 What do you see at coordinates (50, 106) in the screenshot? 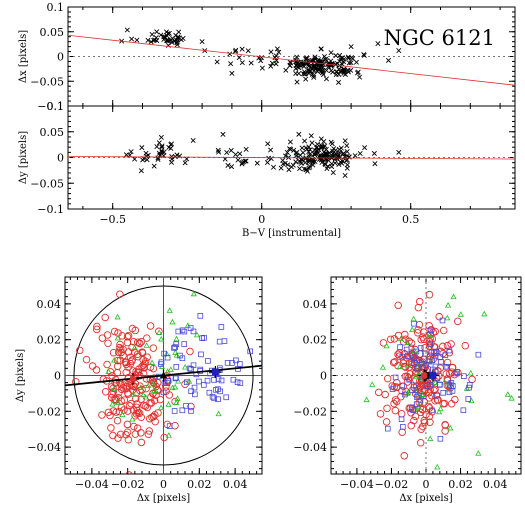
I see `y-tick-label: −0.1` at bounding box center [50, 106].